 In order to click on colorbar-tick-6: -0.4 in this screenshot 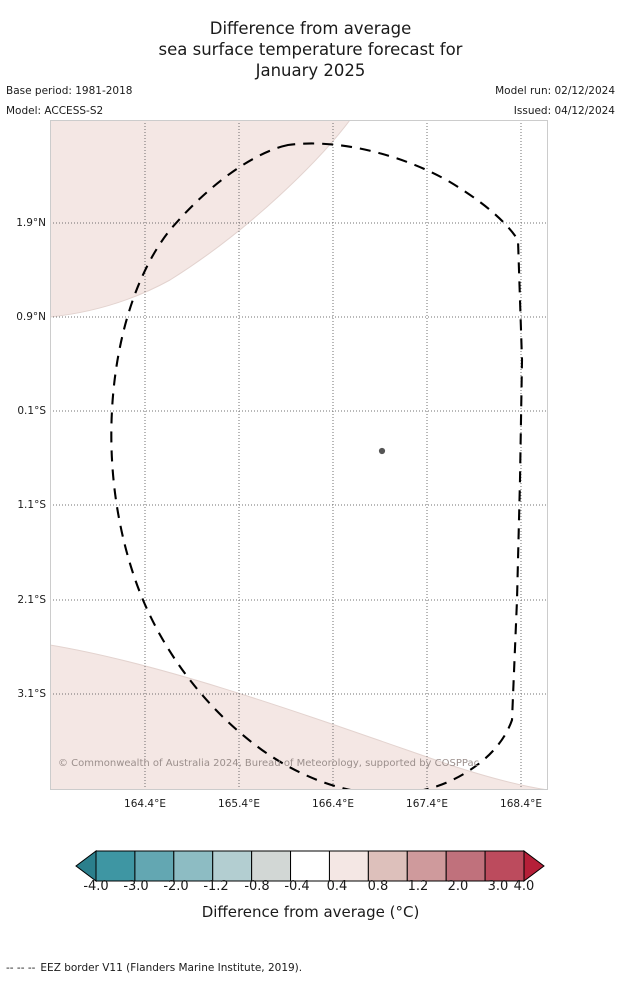, I will do `click(297, 886)`.